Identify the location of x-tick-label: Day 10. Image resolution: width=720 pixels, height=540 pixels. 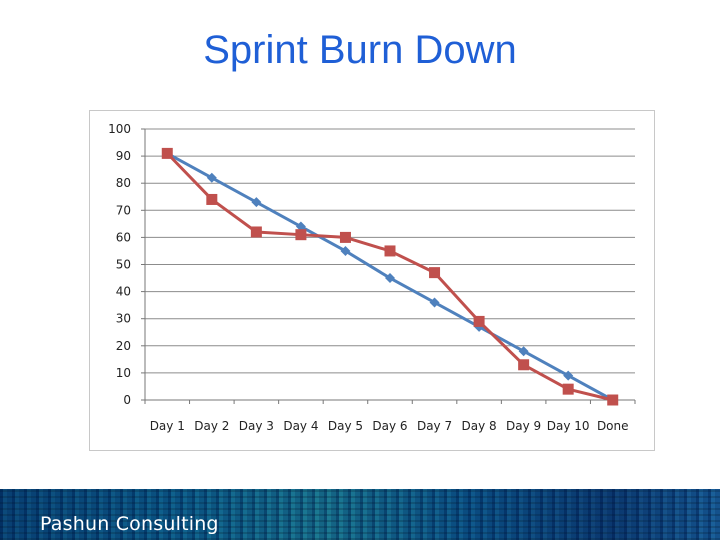
(568, 426).